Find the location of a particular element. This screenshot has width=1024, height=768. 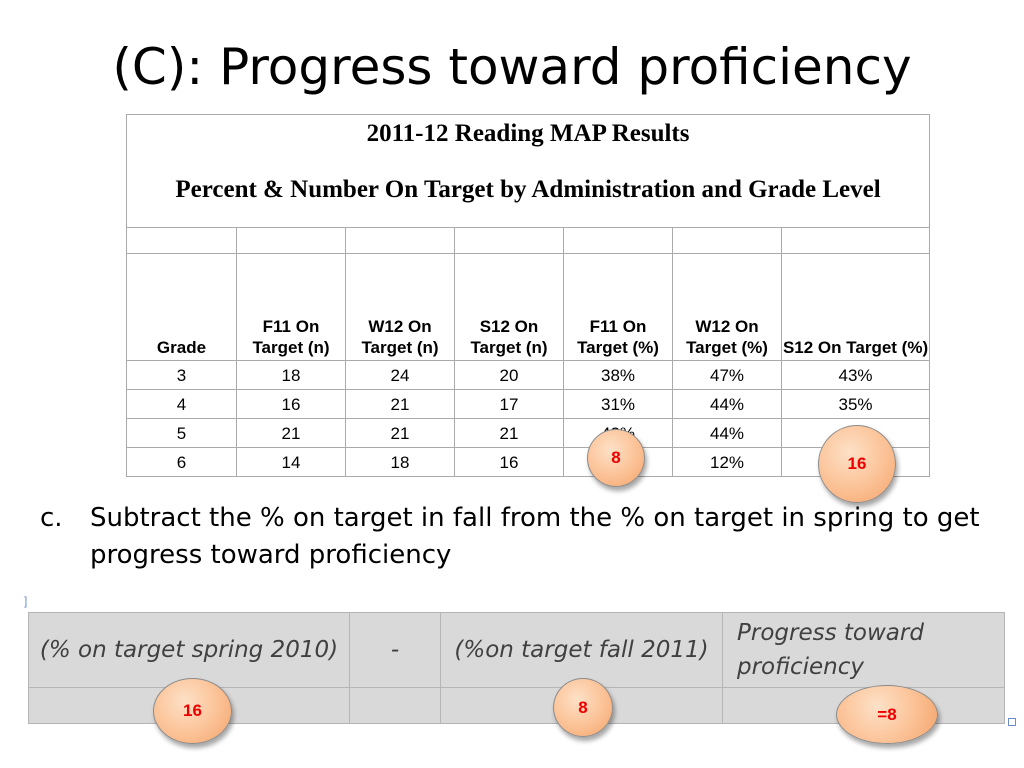

table-cell: 35% is located at coordinates (855, 404).